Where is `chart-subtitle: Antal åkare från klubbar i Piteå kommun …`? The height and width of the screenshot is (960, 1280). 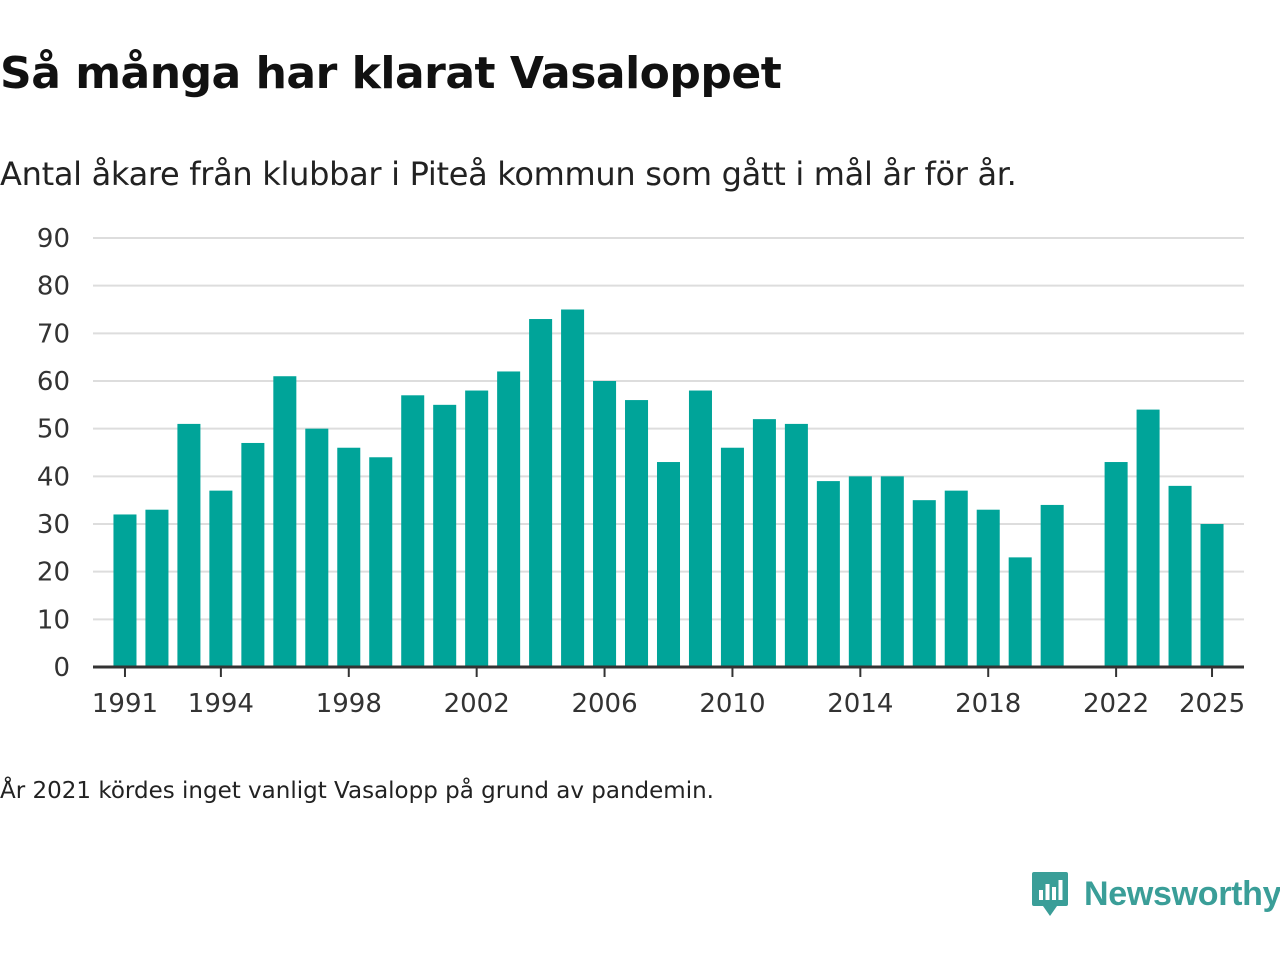 chart-subtitle: Antal åkare från klubbar i Piteå kommun … is located at coordinates (508, 174).